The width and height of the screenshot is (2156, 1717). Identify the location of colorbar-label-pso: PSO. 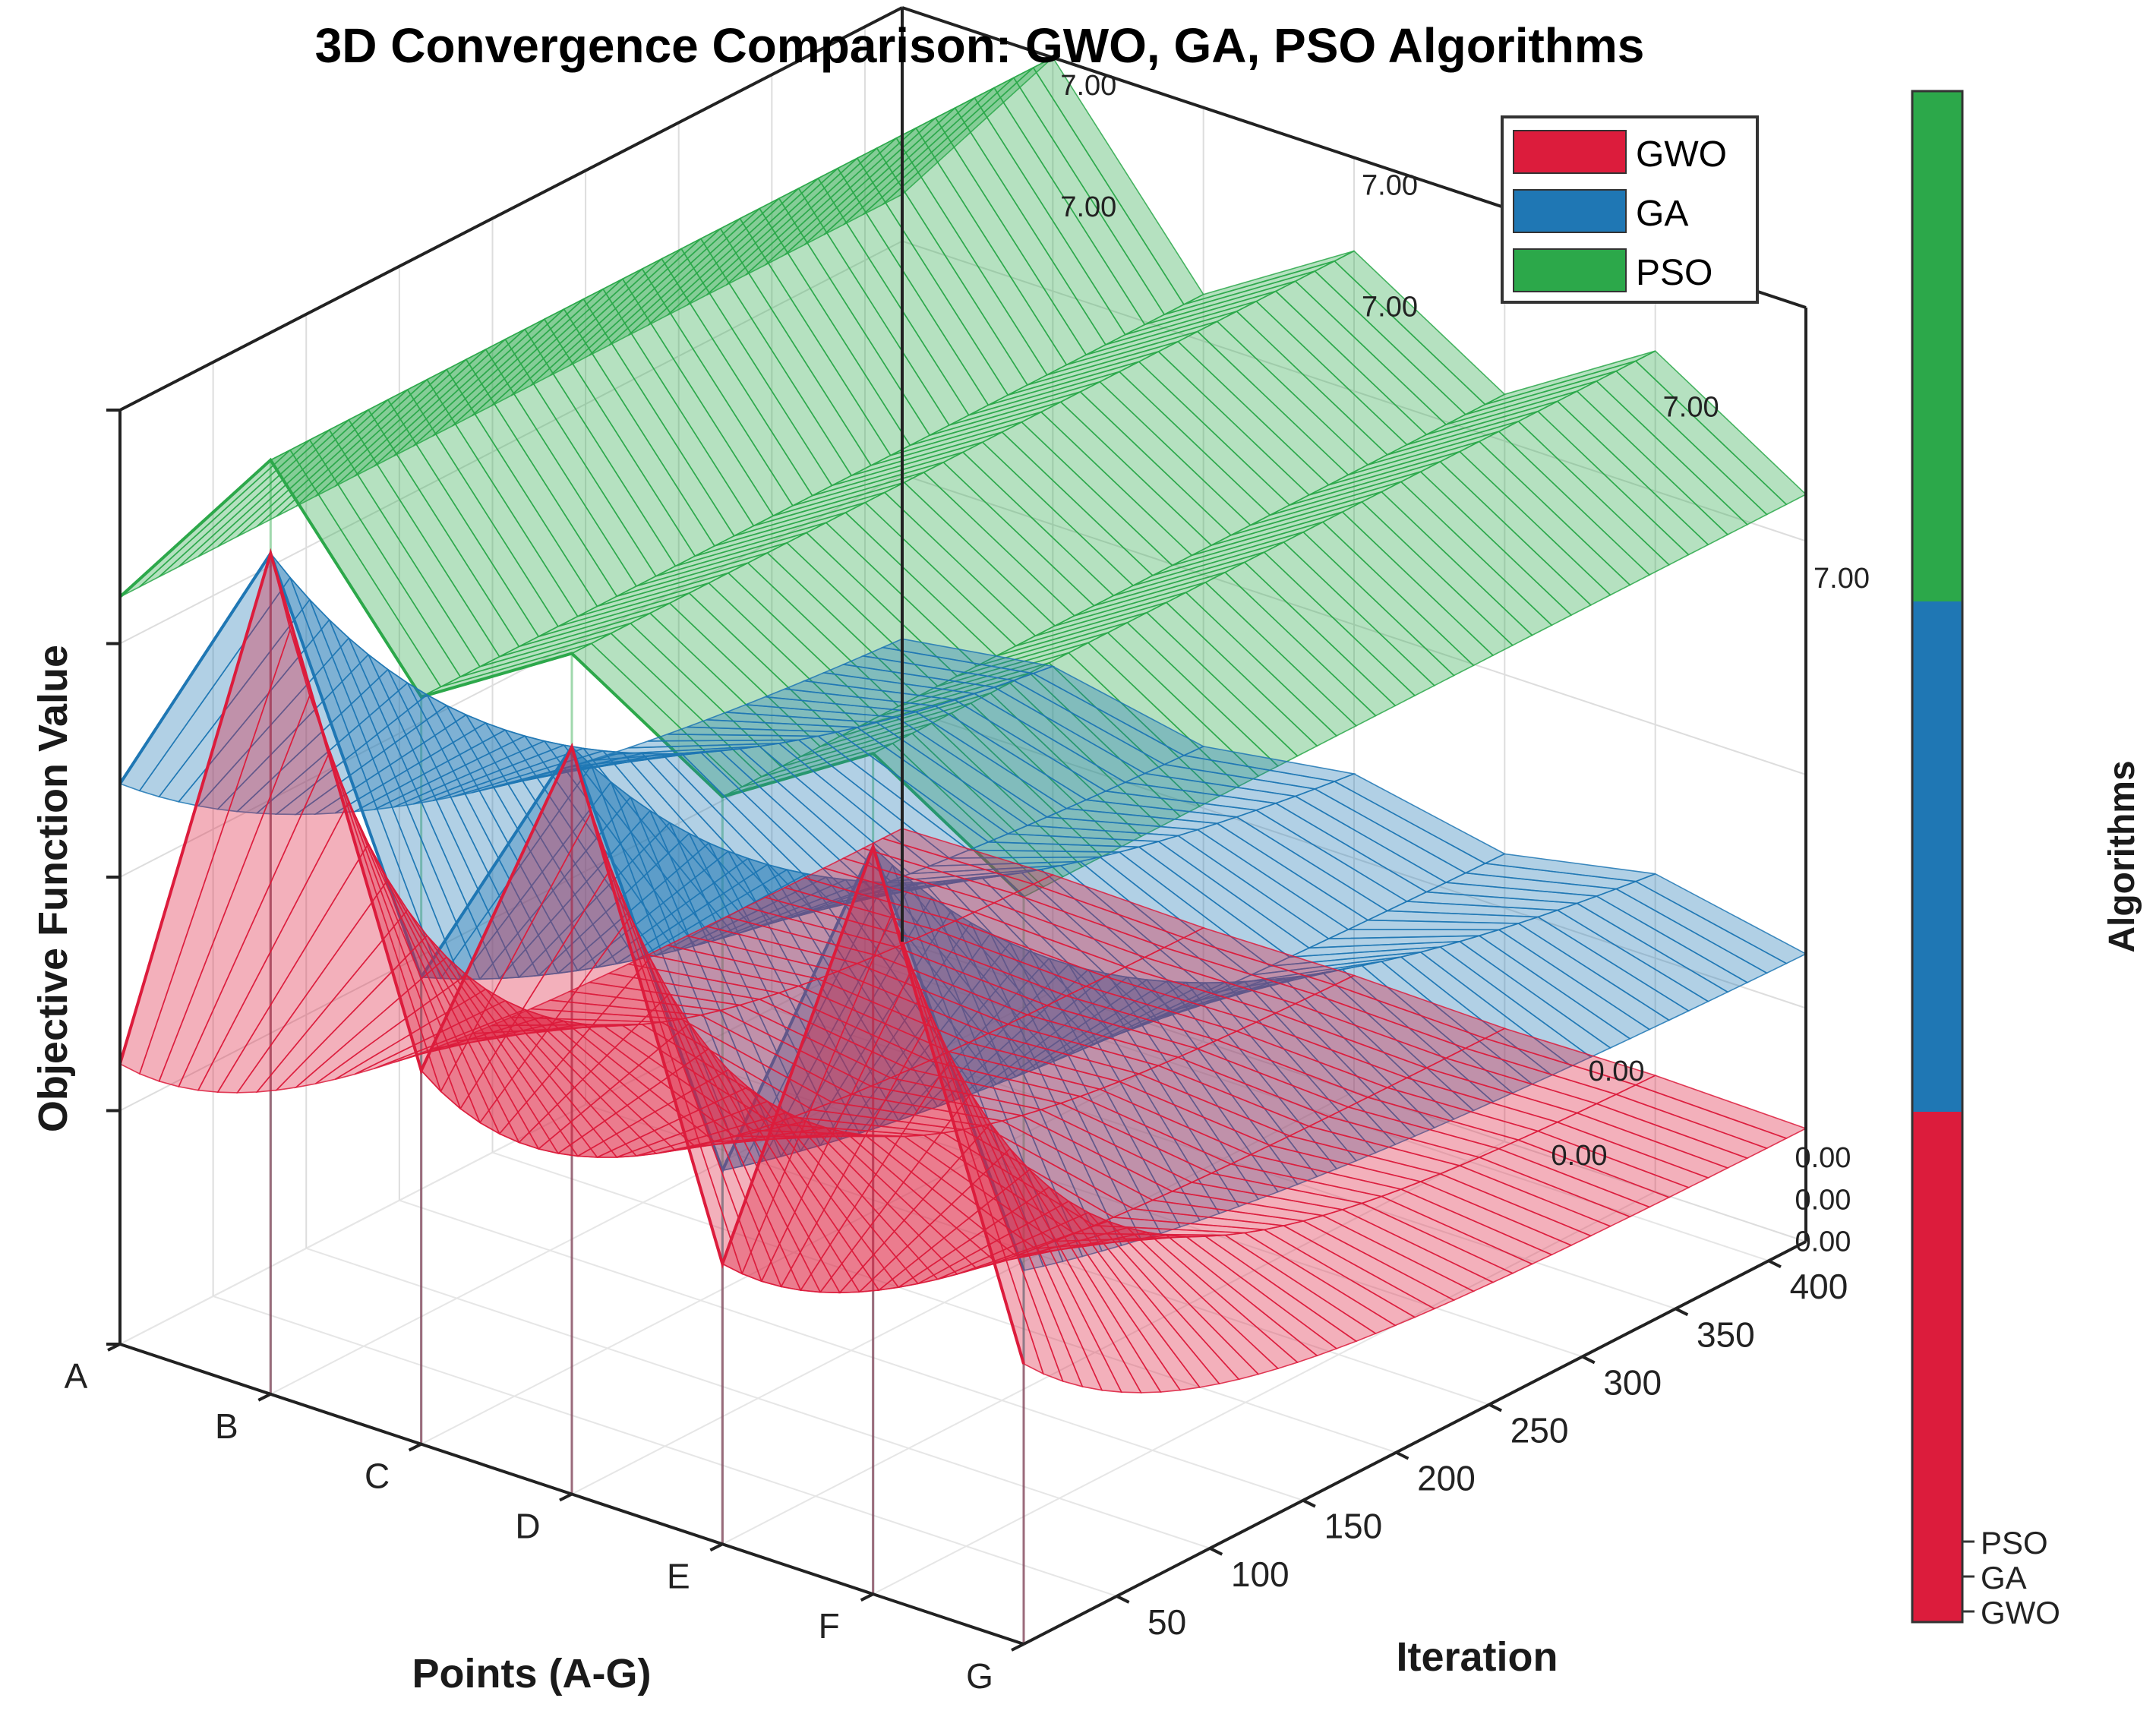
(2015, 1543).